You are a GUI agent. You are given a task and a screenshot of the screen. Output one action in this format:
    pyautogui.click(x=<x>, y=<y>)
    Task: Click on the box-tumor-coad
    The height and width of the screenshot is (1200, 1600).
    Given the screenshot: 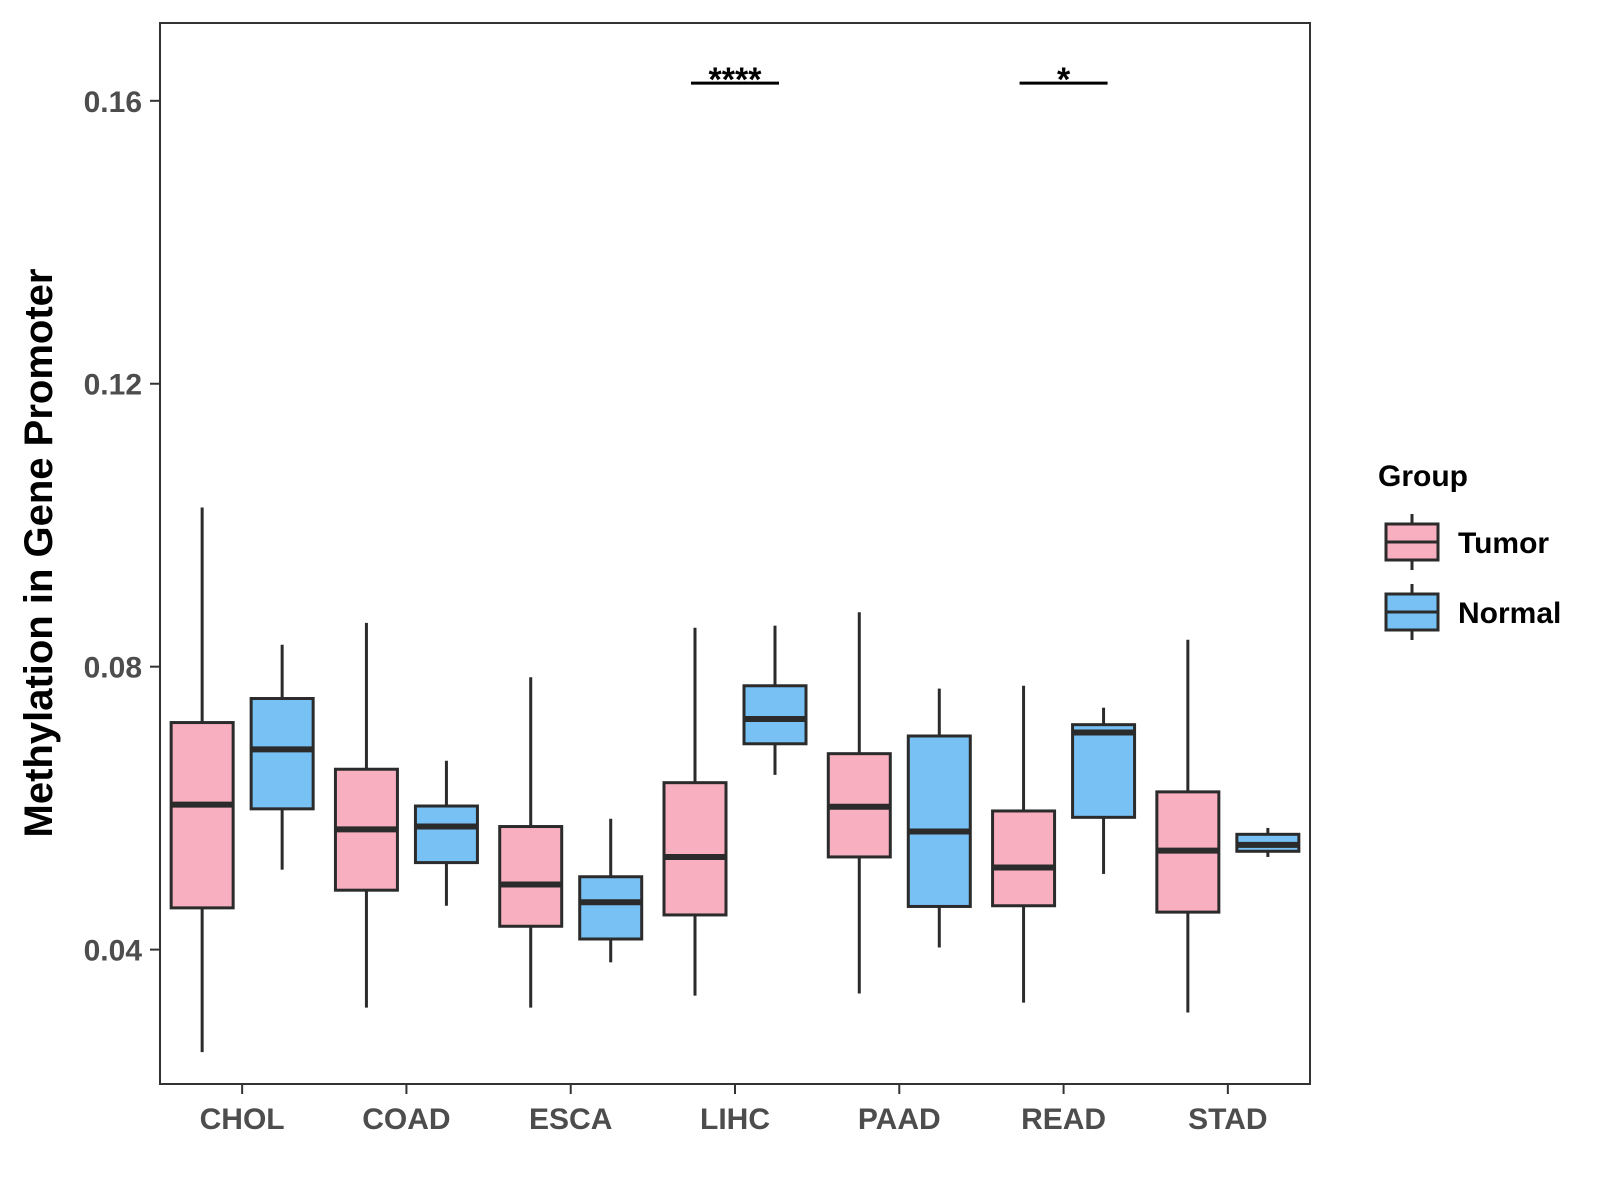 What is the action you would take?
    pyautogui.click(x=366, y=815)
    